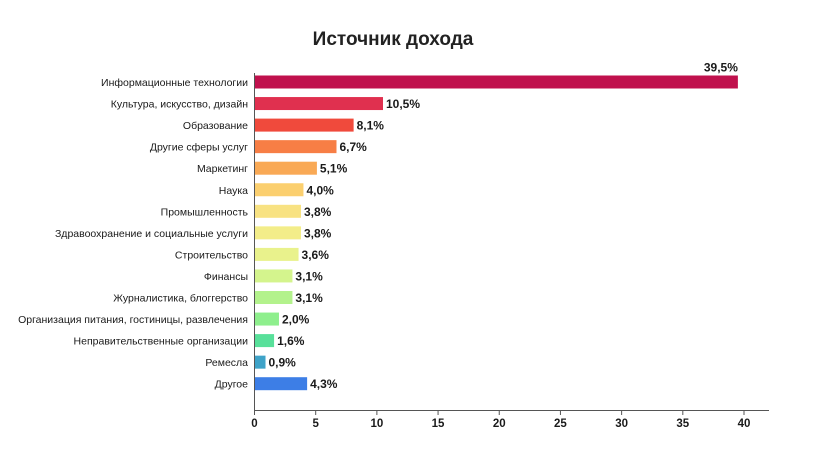 The height and width of the screenshot is (460, 816). I want to click on category-label: Строительство, so click(211, 255).